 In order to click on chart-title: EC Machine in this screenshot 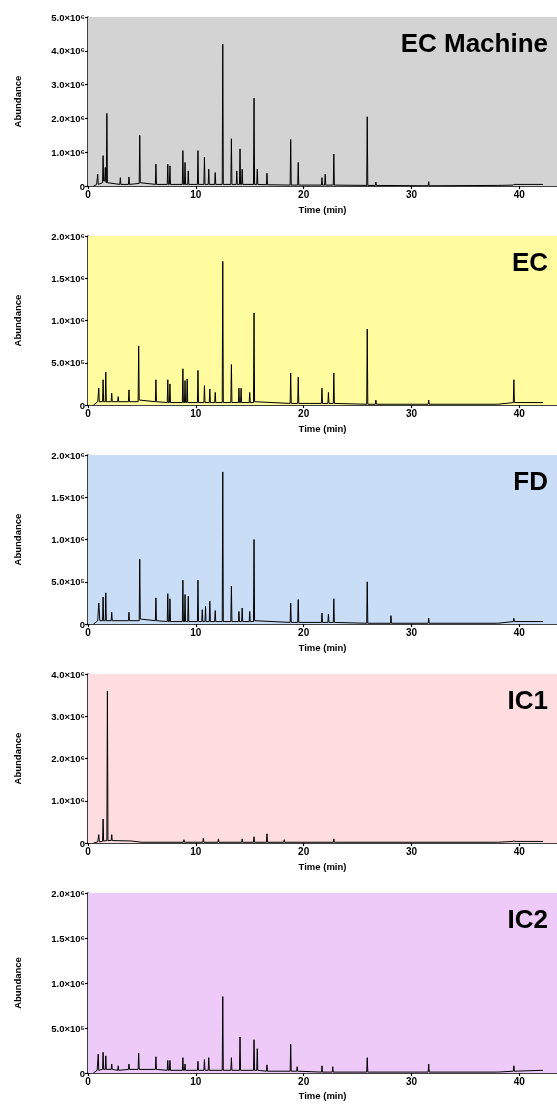, I will do `click(474, 43)`.